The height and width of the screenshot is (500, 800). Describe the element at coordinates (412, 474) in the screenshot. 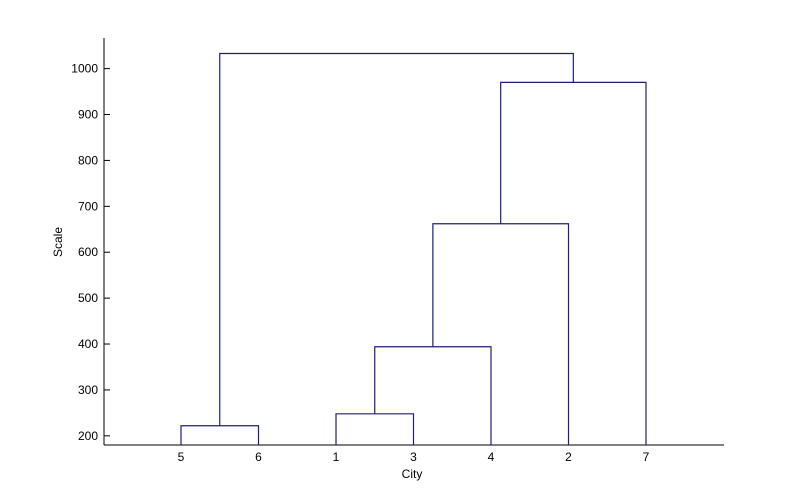

I see `x-axis-title: City` at that location.